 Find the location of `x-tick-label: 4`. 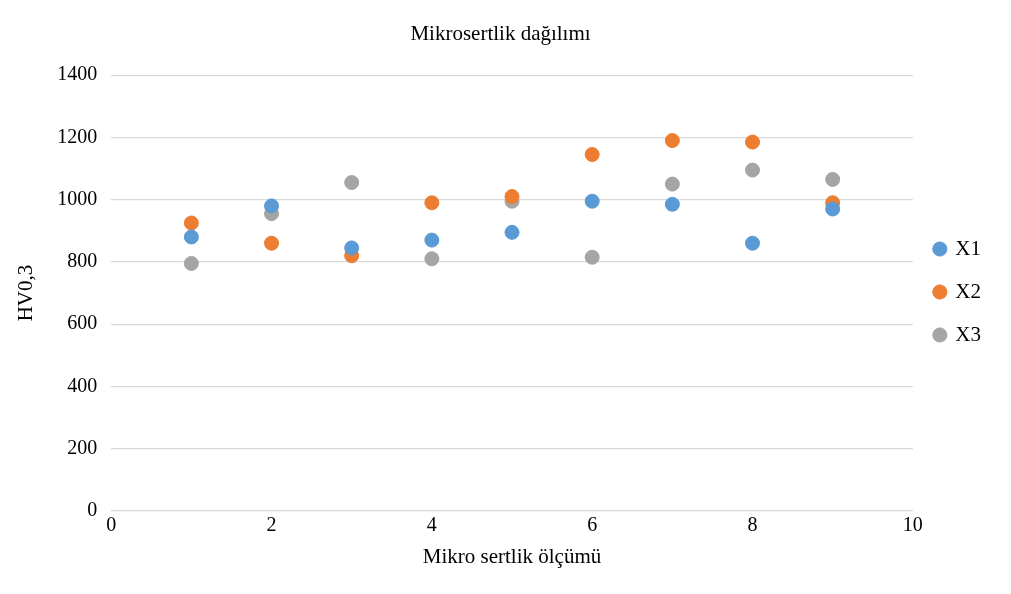

x-tick-label: 4 is located at coordinates (431, 524).